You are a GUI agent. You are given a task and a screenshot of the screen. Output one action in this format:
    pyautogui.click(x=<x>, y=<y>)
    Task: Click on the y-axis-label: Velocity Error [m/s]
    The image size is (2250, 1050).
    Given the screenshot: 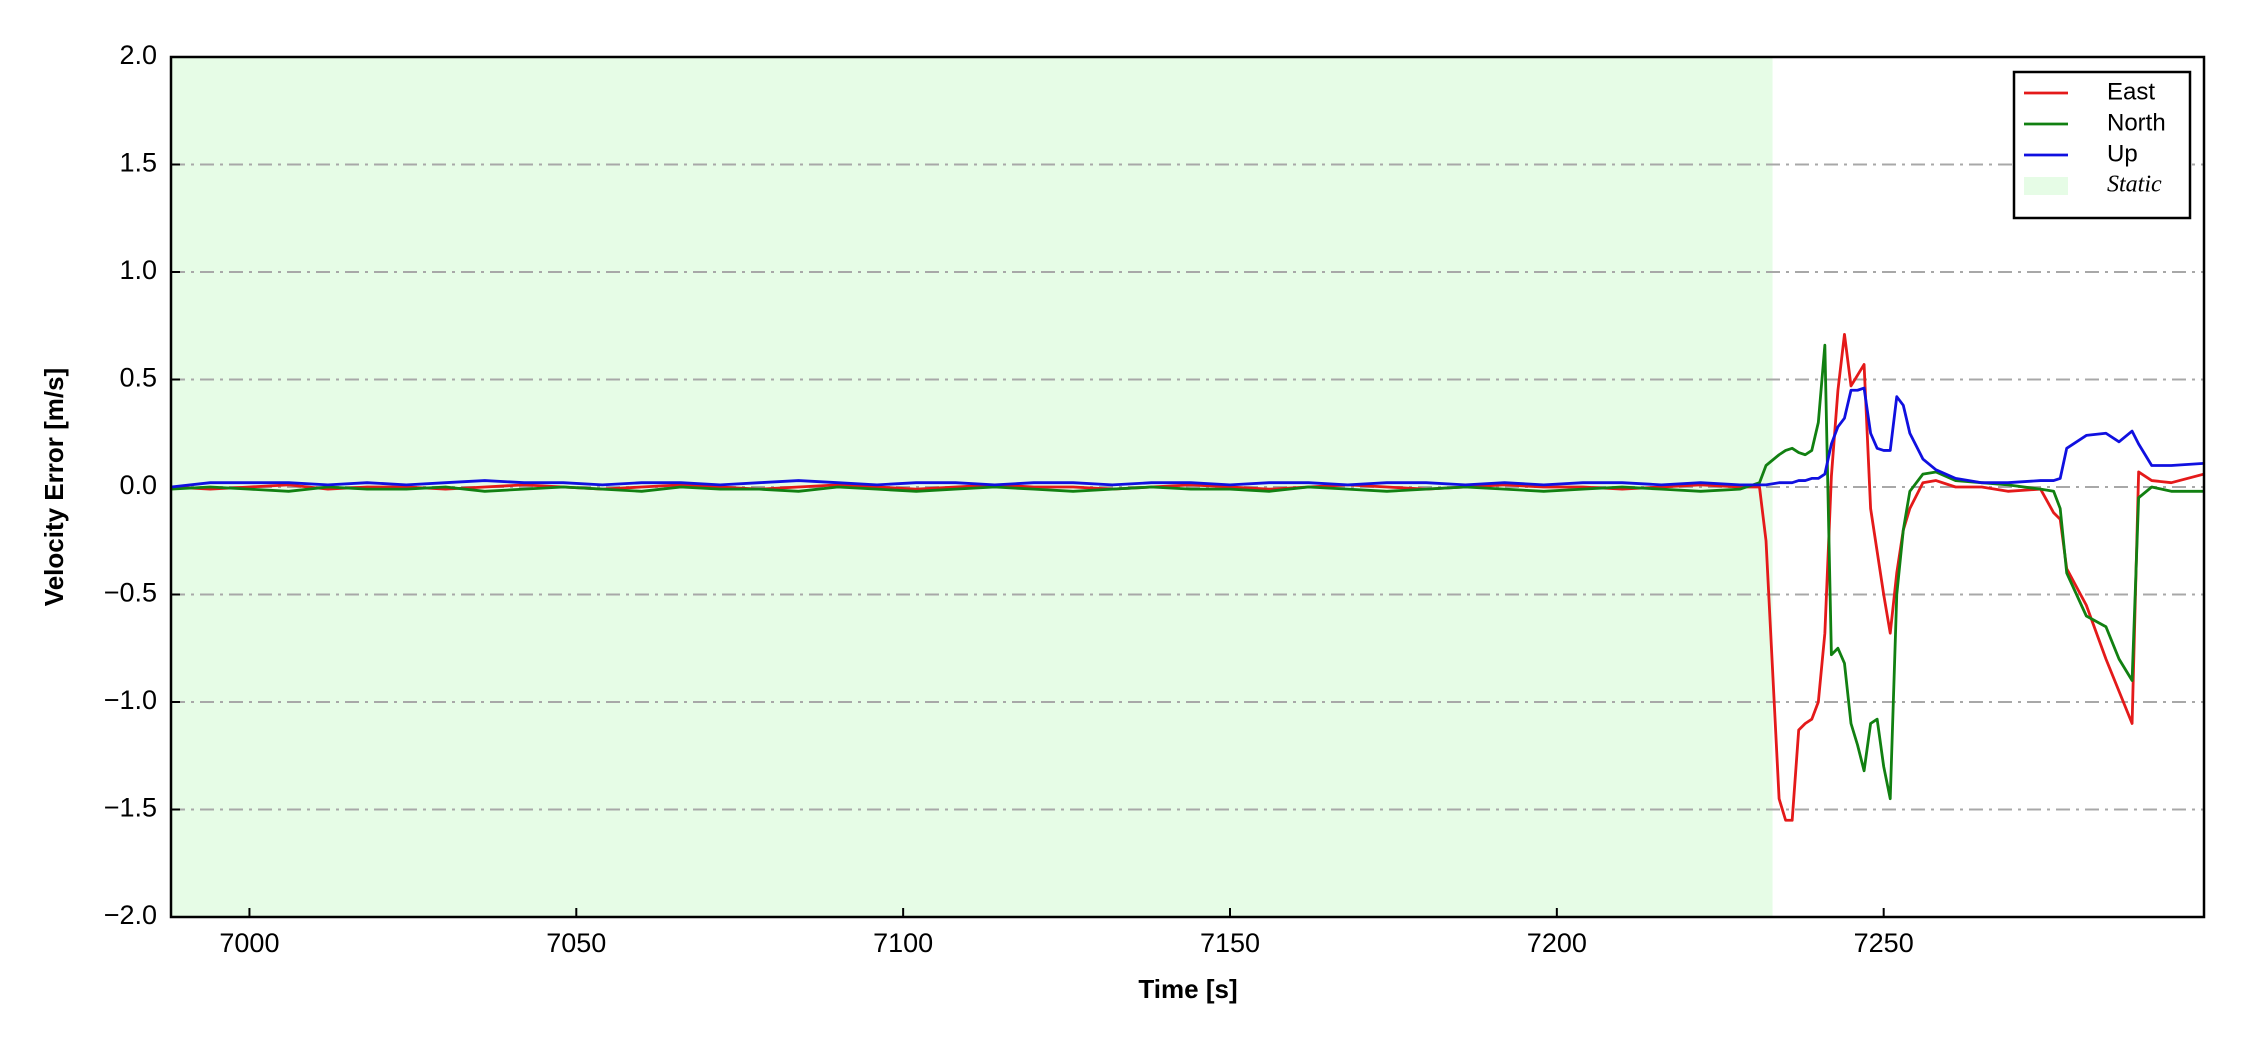 What is the action you would take?
    pyautogui.click(x=54, y=487)
    